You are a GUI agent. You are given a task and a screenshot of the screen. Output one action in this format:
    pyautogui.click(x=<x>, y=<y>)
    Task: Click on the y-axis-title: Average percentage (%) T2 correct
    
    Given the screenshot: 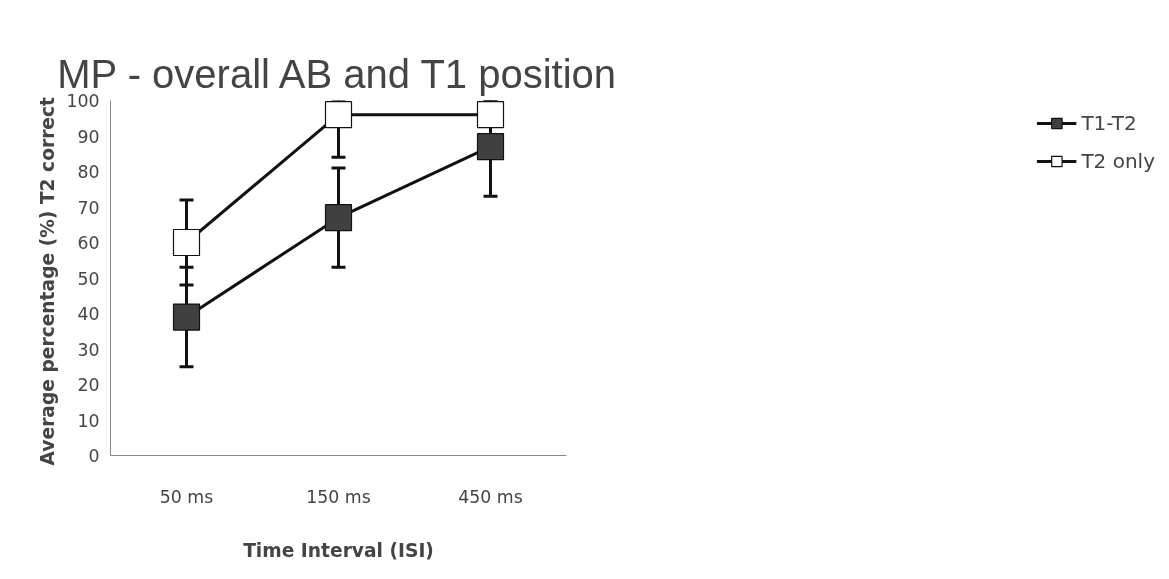 What is the action you would take?
    pyautogui.click(x=48, y=281)
    